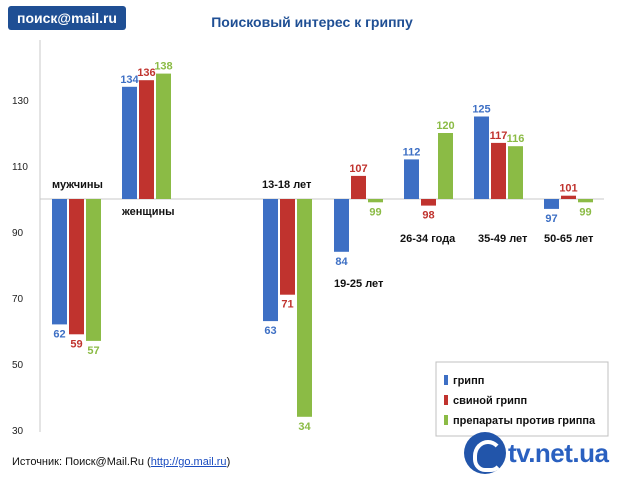 The height and width of the screenshot is (485, 624). I want to click on chart-title: Поисковый интерес к гриппу, so click(312, 22).